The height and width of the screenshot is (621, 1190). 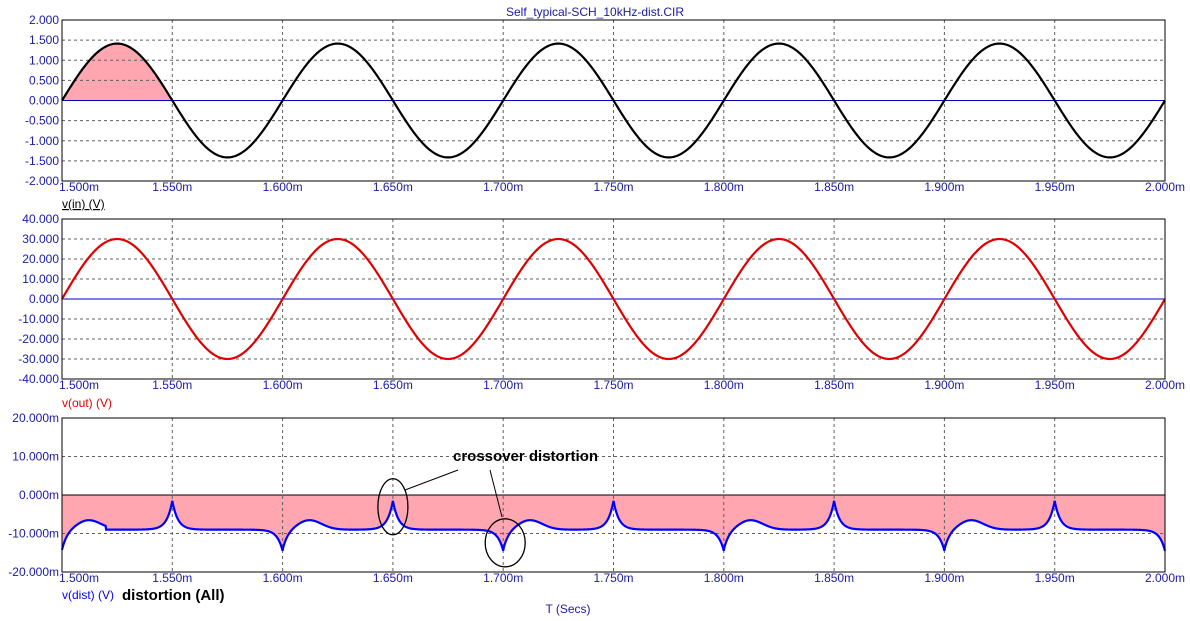 I want to click on y-axis-label: v(dist) (V), so click(x=88, y=595).